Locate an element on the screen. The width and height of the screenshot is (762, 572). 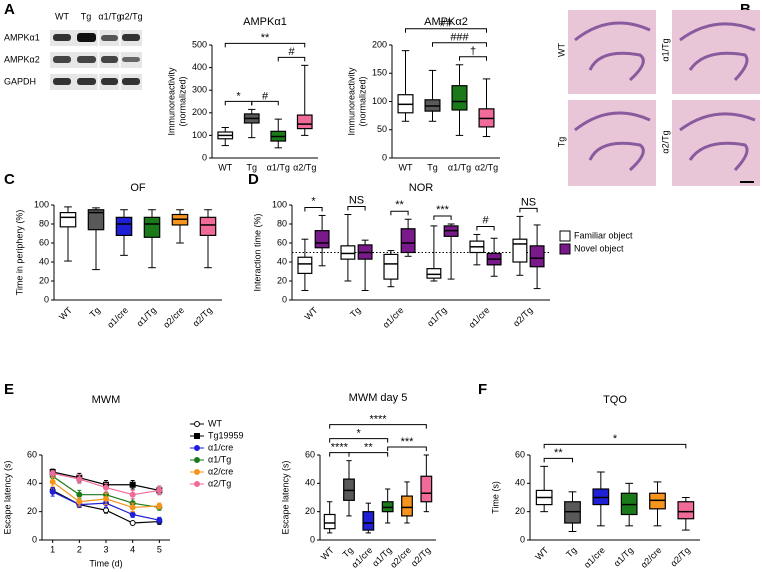
chart-title: AMPKα1 is located at coordinates (265, 22).